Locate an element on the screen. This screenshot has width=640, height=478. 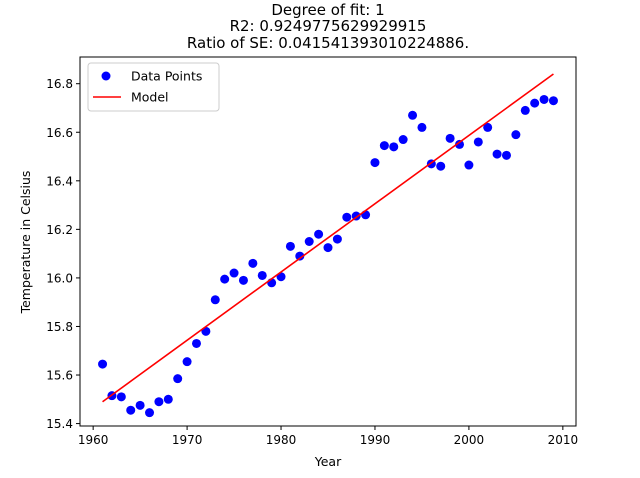
title-line-2: R2: 0.9249775629929915 is located at coordinates (328, 26).